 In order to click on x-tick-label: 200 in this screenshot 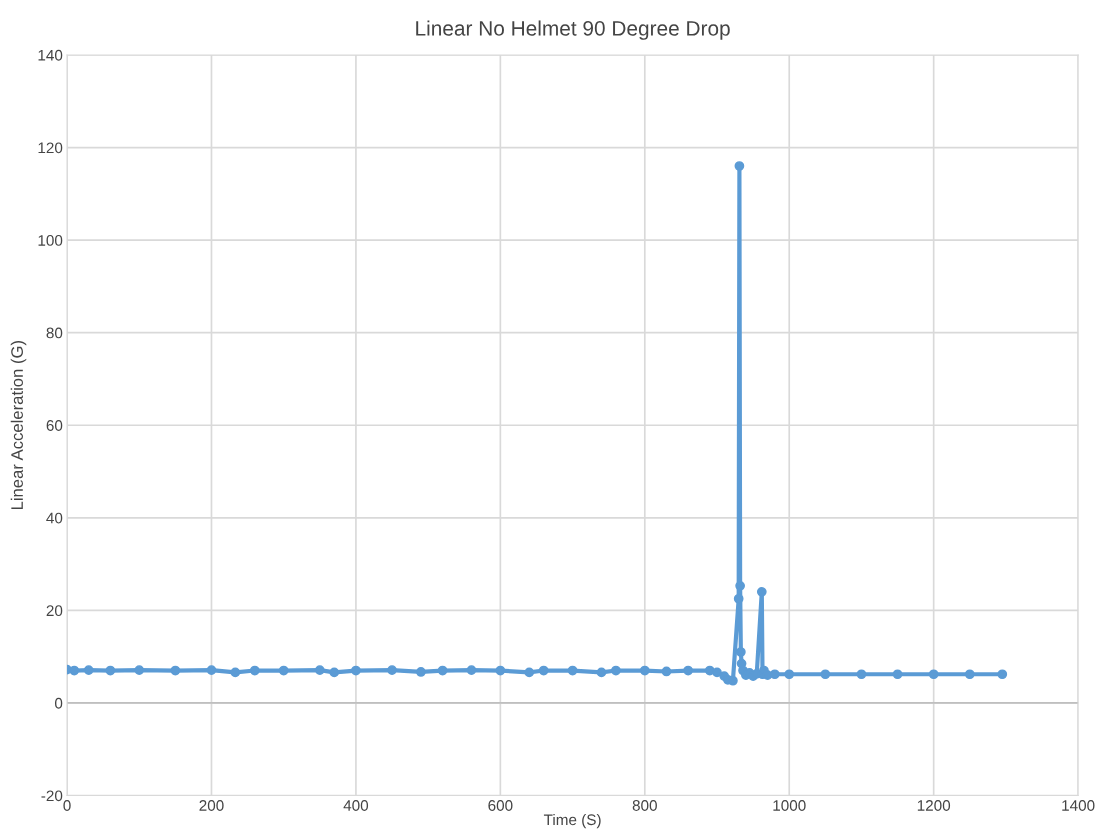, I will do `click(211, 805)`.